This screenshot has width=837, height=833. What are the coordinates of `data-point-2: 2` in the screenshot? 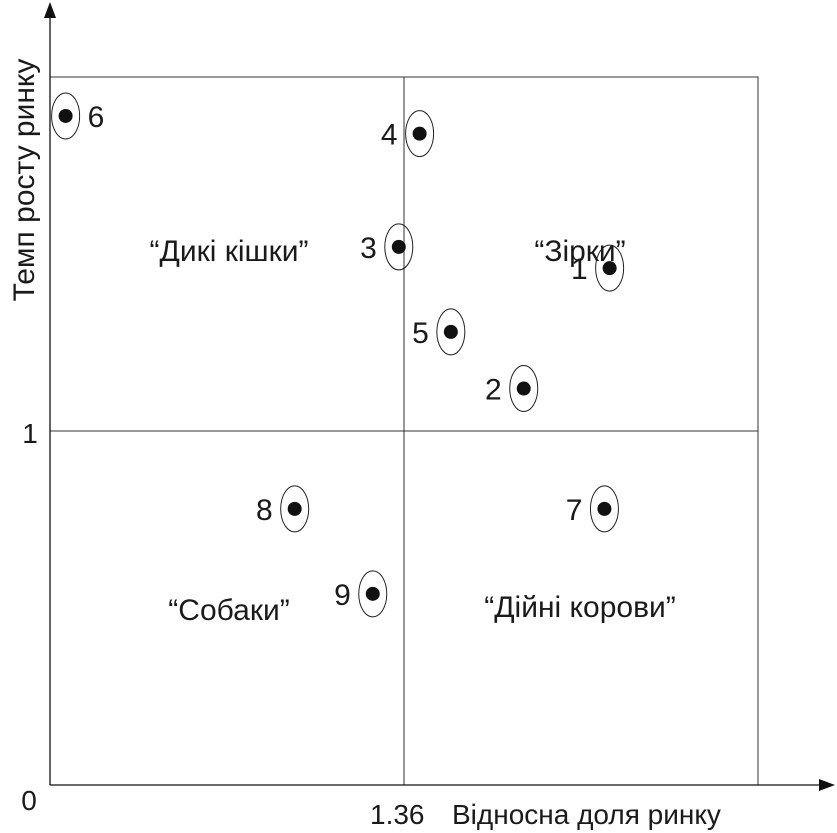 It's located at (512, 389).